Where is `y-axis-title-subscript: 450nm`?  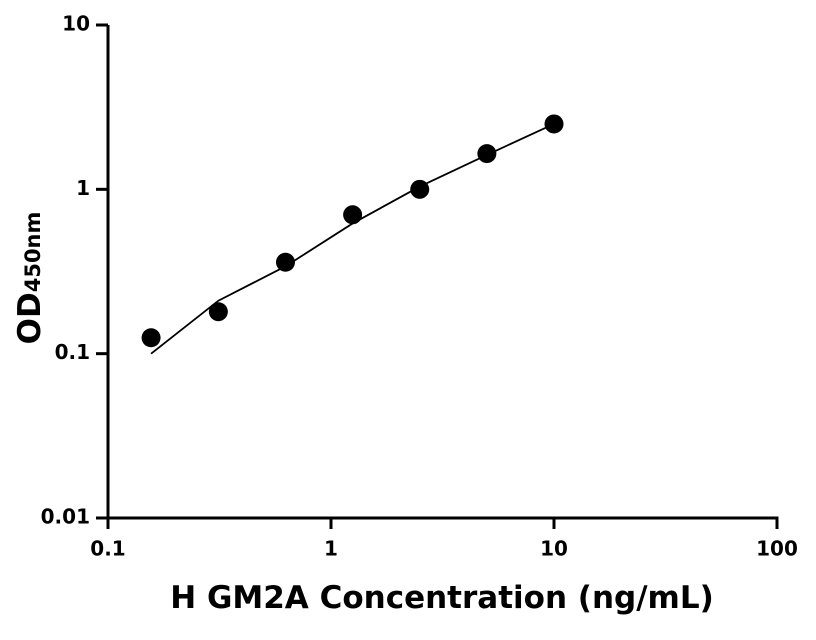
y-axis-title-subscript: 450nm is located at coordinates (33, 252).